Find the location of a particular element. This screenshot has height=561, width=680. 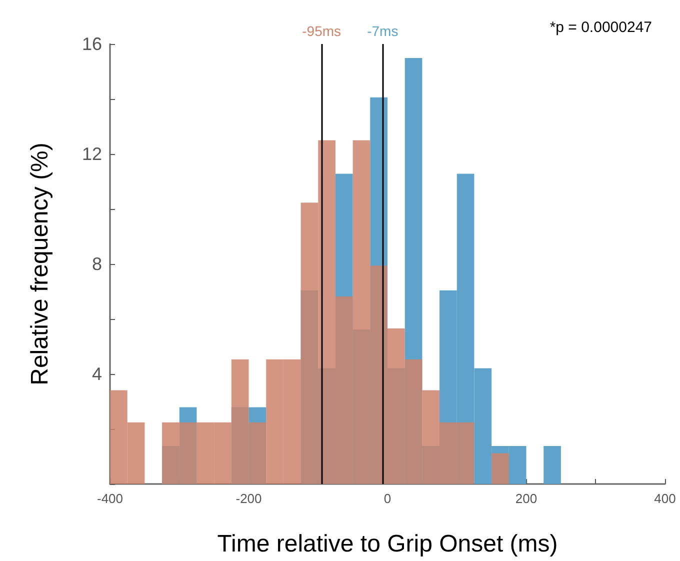

x-tick-label: 0 is located at coordinates (388, 498).